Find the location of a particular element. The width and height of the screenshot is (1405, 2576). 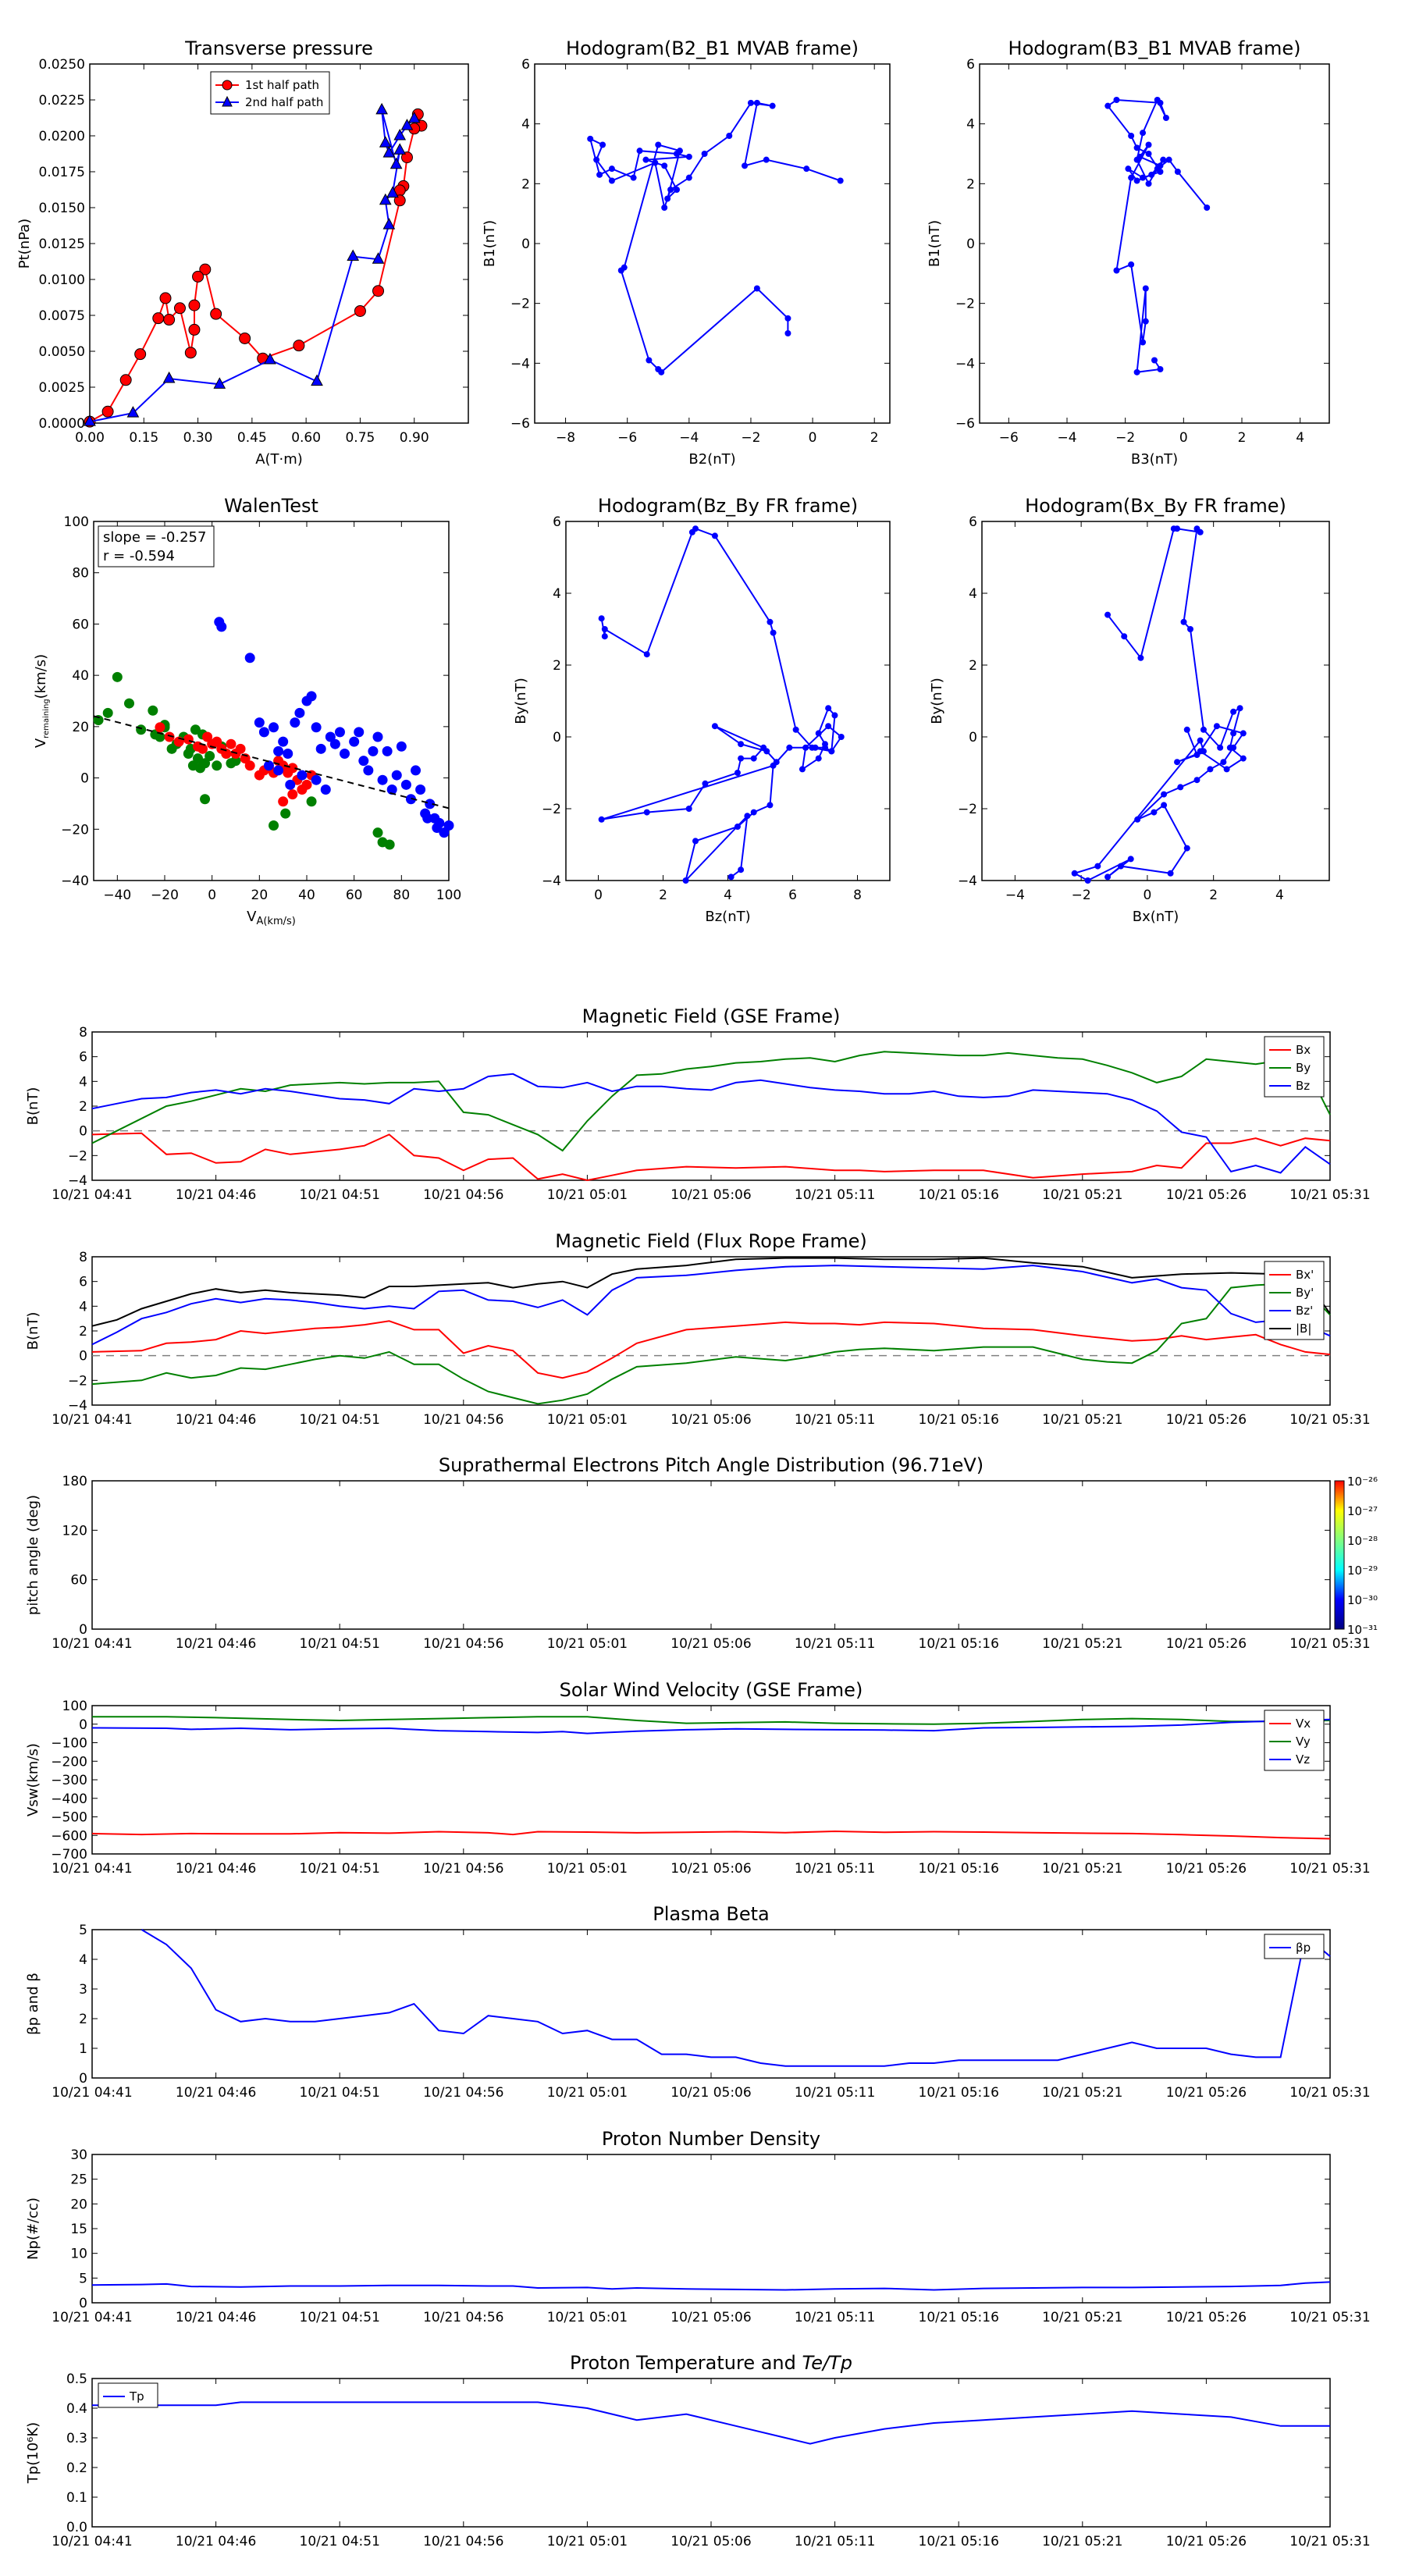

time-panel-6-ytick-label: 30 is located at coordinates (78, 2155).